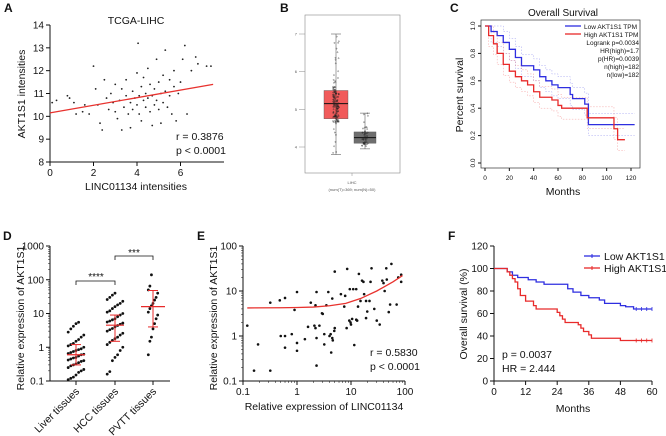  What do you see at coordinates (560, 69) in the screenshot?
I see `chart-c-ci-line` at bounding box center [560, 69].